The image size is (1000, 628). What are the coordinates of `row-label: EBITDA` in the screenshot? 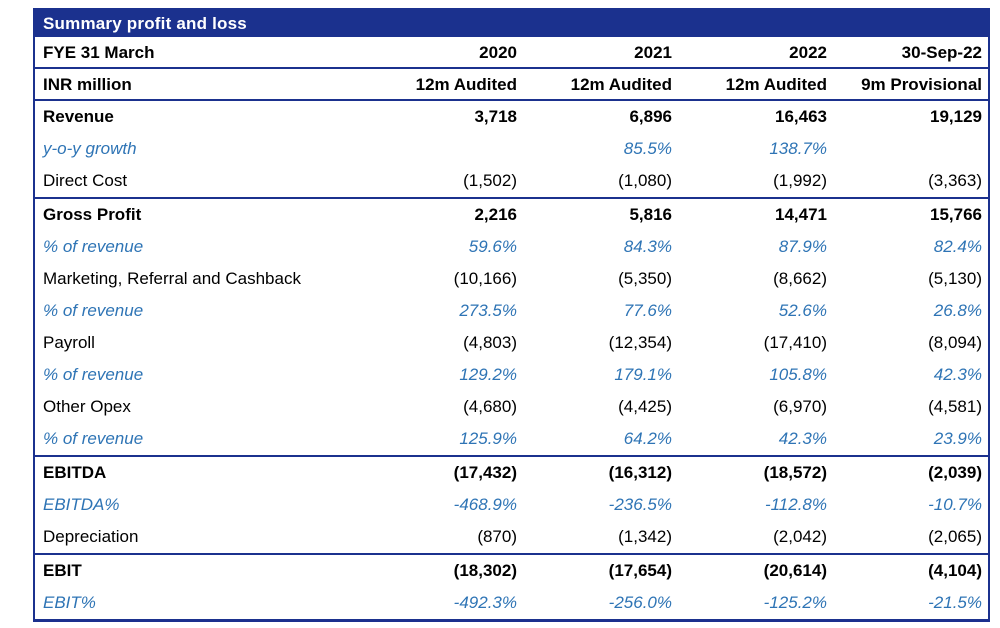 It's located at (75, 472).